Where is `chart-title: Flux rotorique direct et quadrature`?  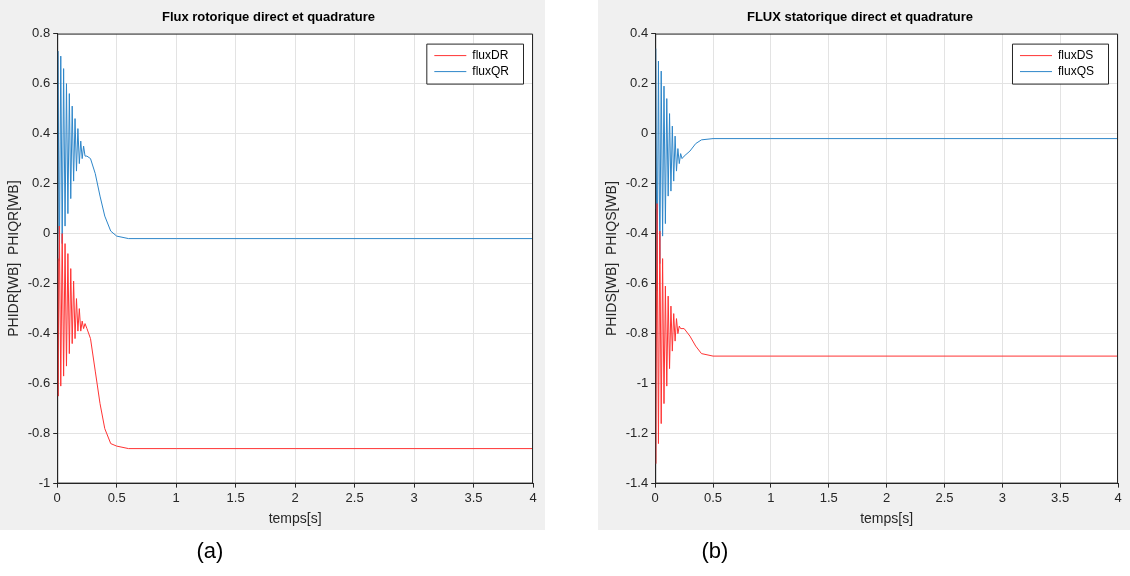
chart-title: Flux rotorique direct et quadrature is located at coordinates (268, 17).